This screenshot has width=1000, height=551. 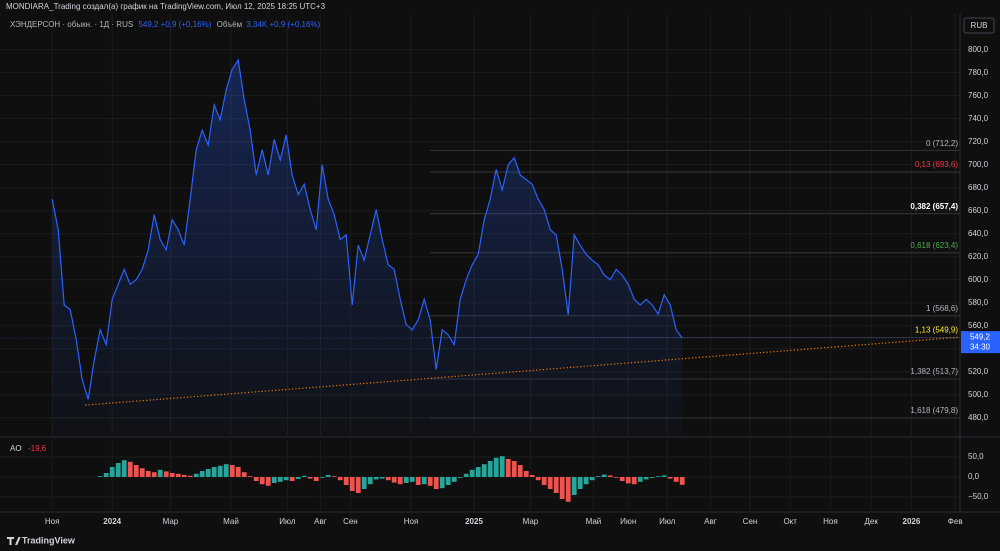 What do you see at coordinates (978, 256) in the screenshot?
I see `y-tick-label: 620,0` at bounding box center [978, 256].